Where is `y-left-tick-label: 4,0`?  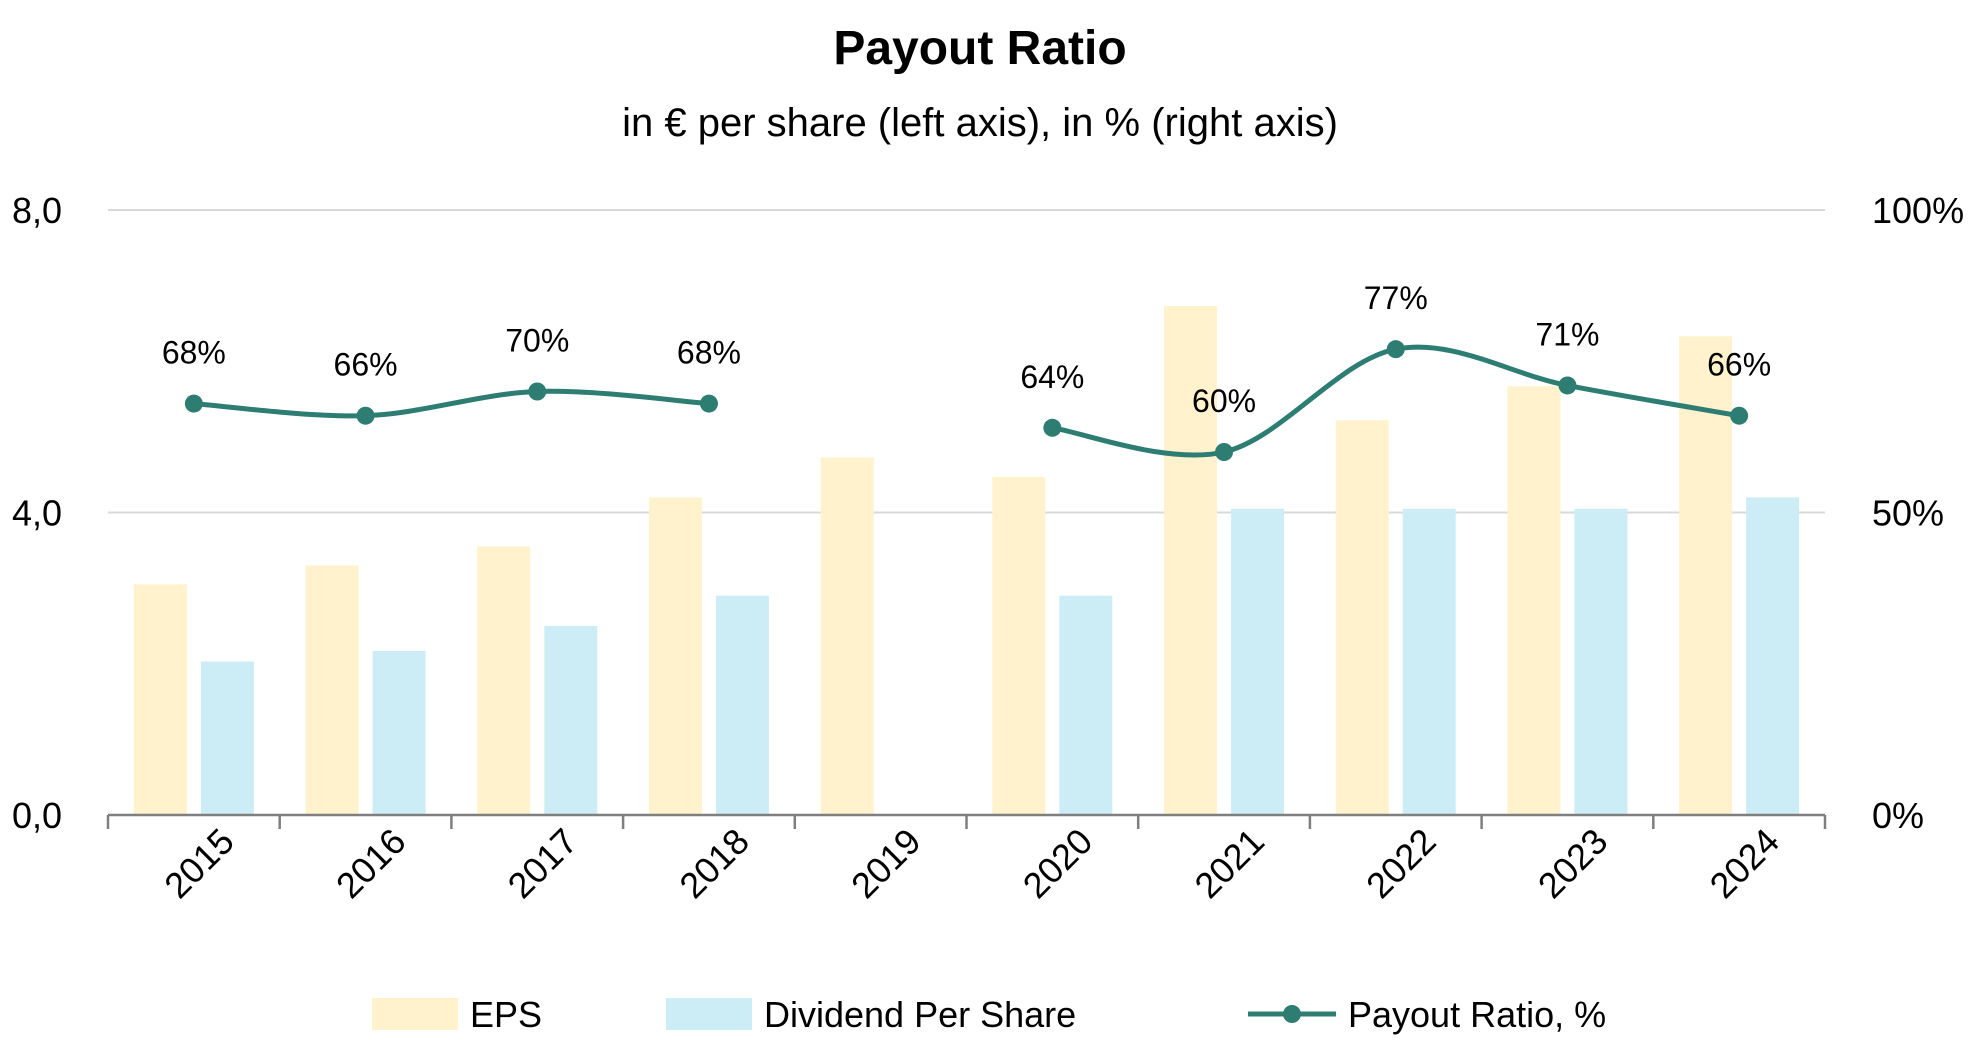
y-left-tick-label: 4,0 is located at coordinates (37, 513).